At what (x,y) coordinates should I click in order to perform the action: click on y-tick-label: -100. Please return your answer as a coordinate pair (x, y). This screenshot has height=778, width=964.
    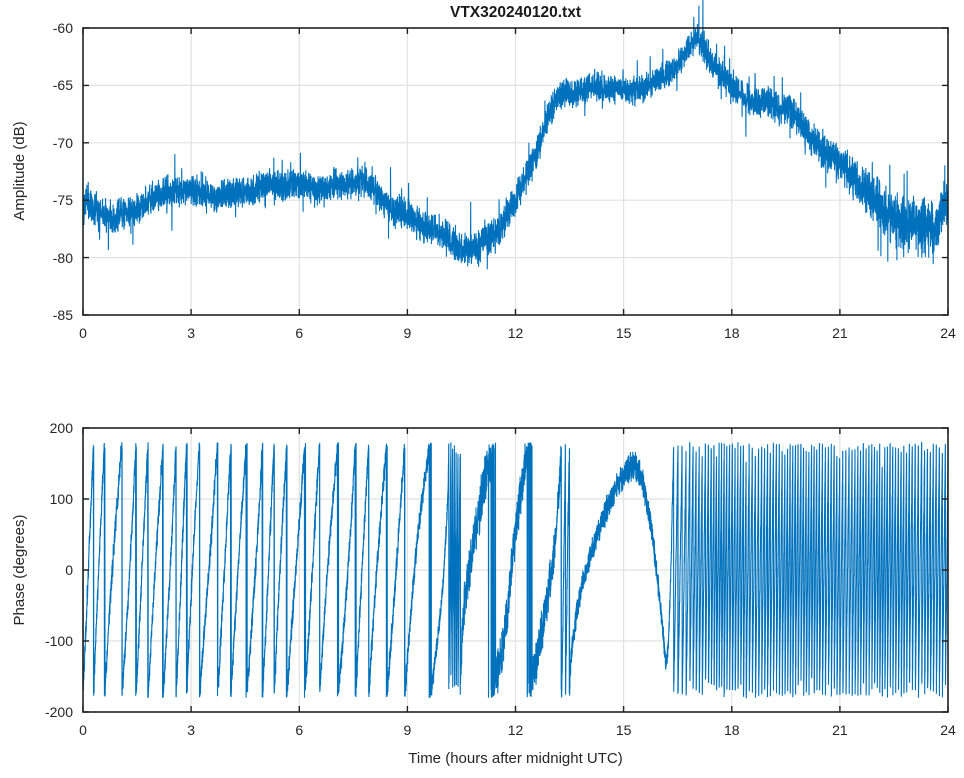
    Looking at the image, I should click on (58, 641).